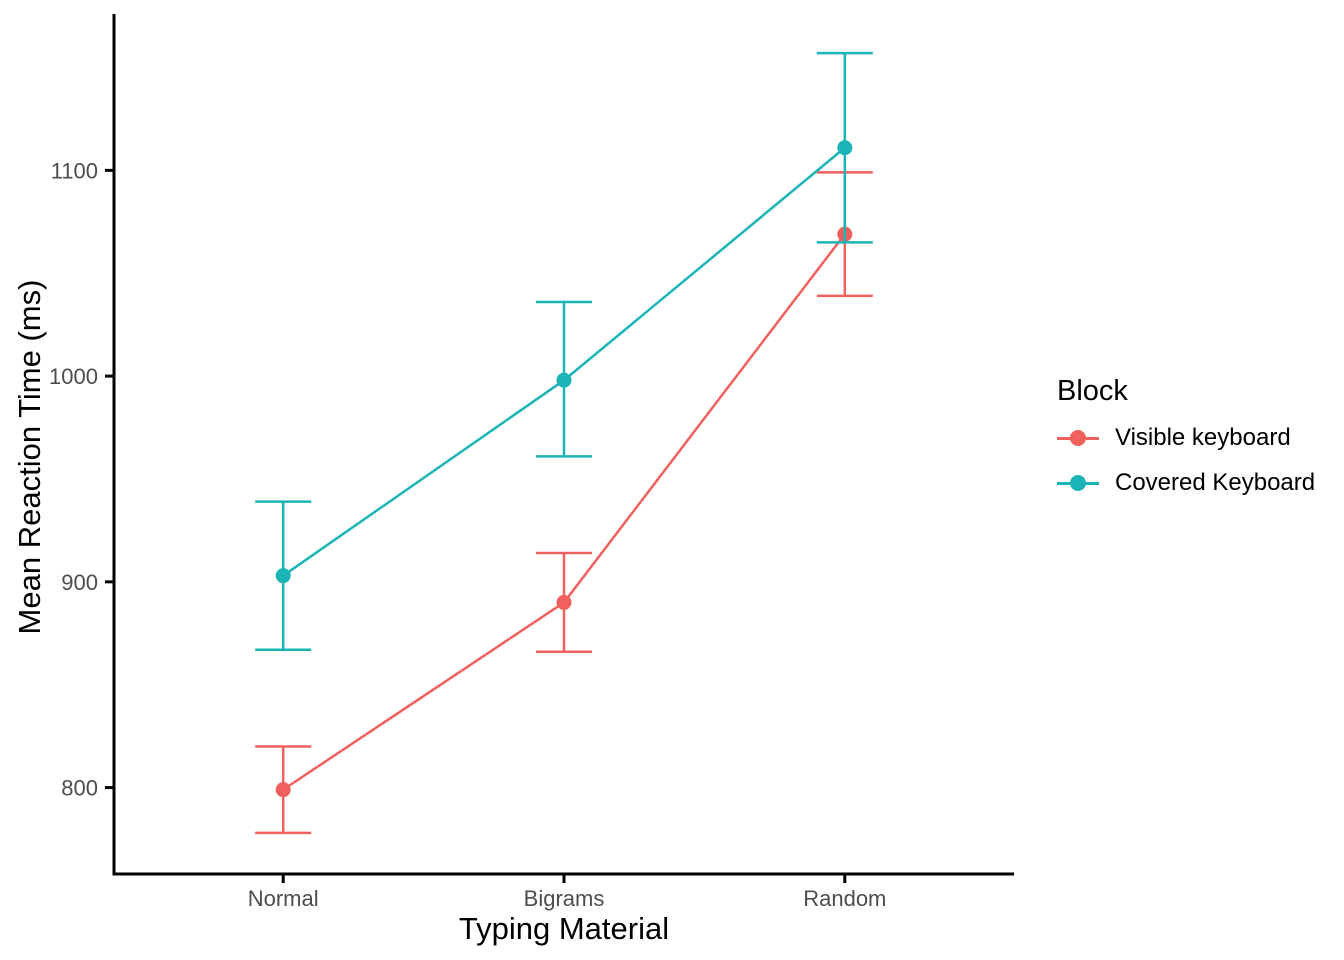 This screenshot has width=1344, height=960. Describe the element at coordinates (79, 788) in the screenshot. I see `svg-text: 800` at that location.